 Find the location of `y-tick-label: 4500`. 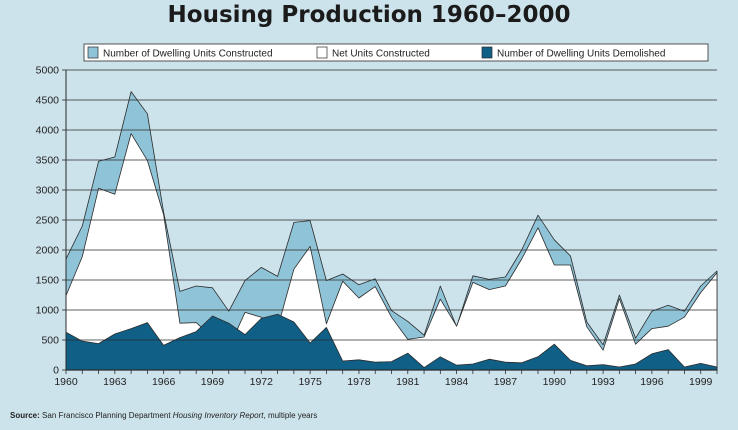

y-tick-label: 4500 is located at coordinates (48, 101).